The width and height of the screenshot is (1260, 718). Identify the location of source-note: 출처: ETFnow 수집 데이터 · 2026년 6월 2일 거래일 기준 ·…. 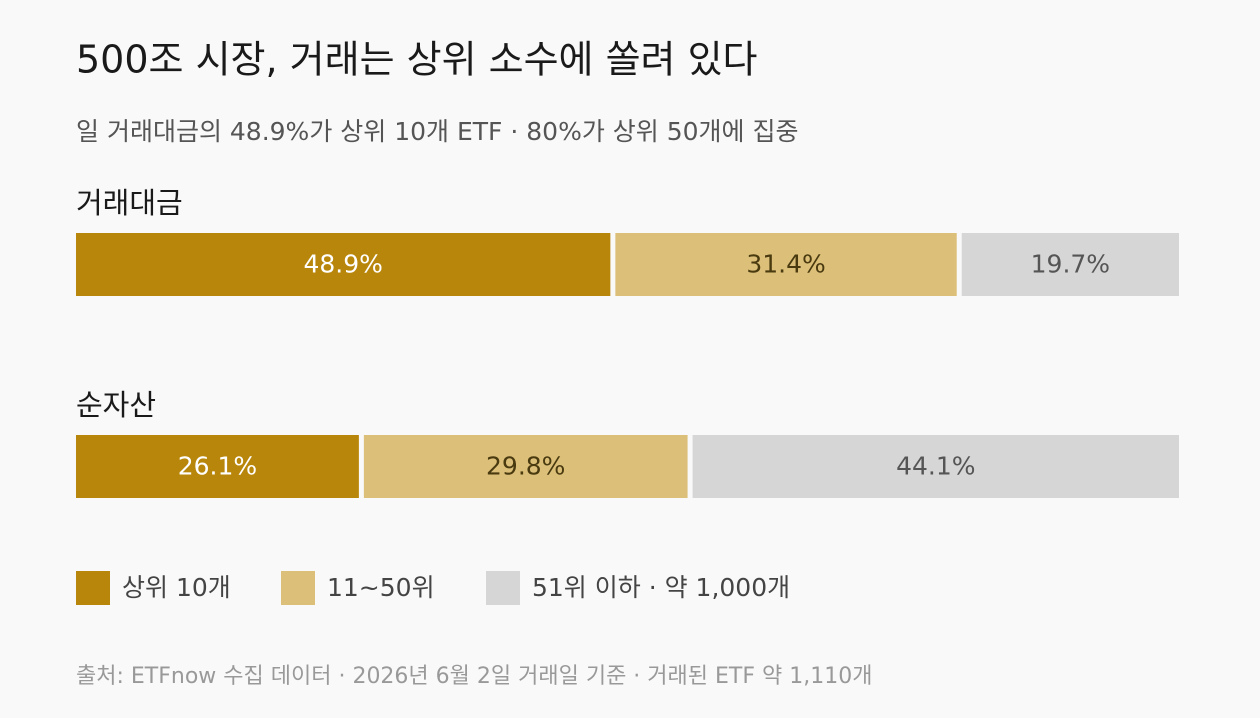
(474, 676).